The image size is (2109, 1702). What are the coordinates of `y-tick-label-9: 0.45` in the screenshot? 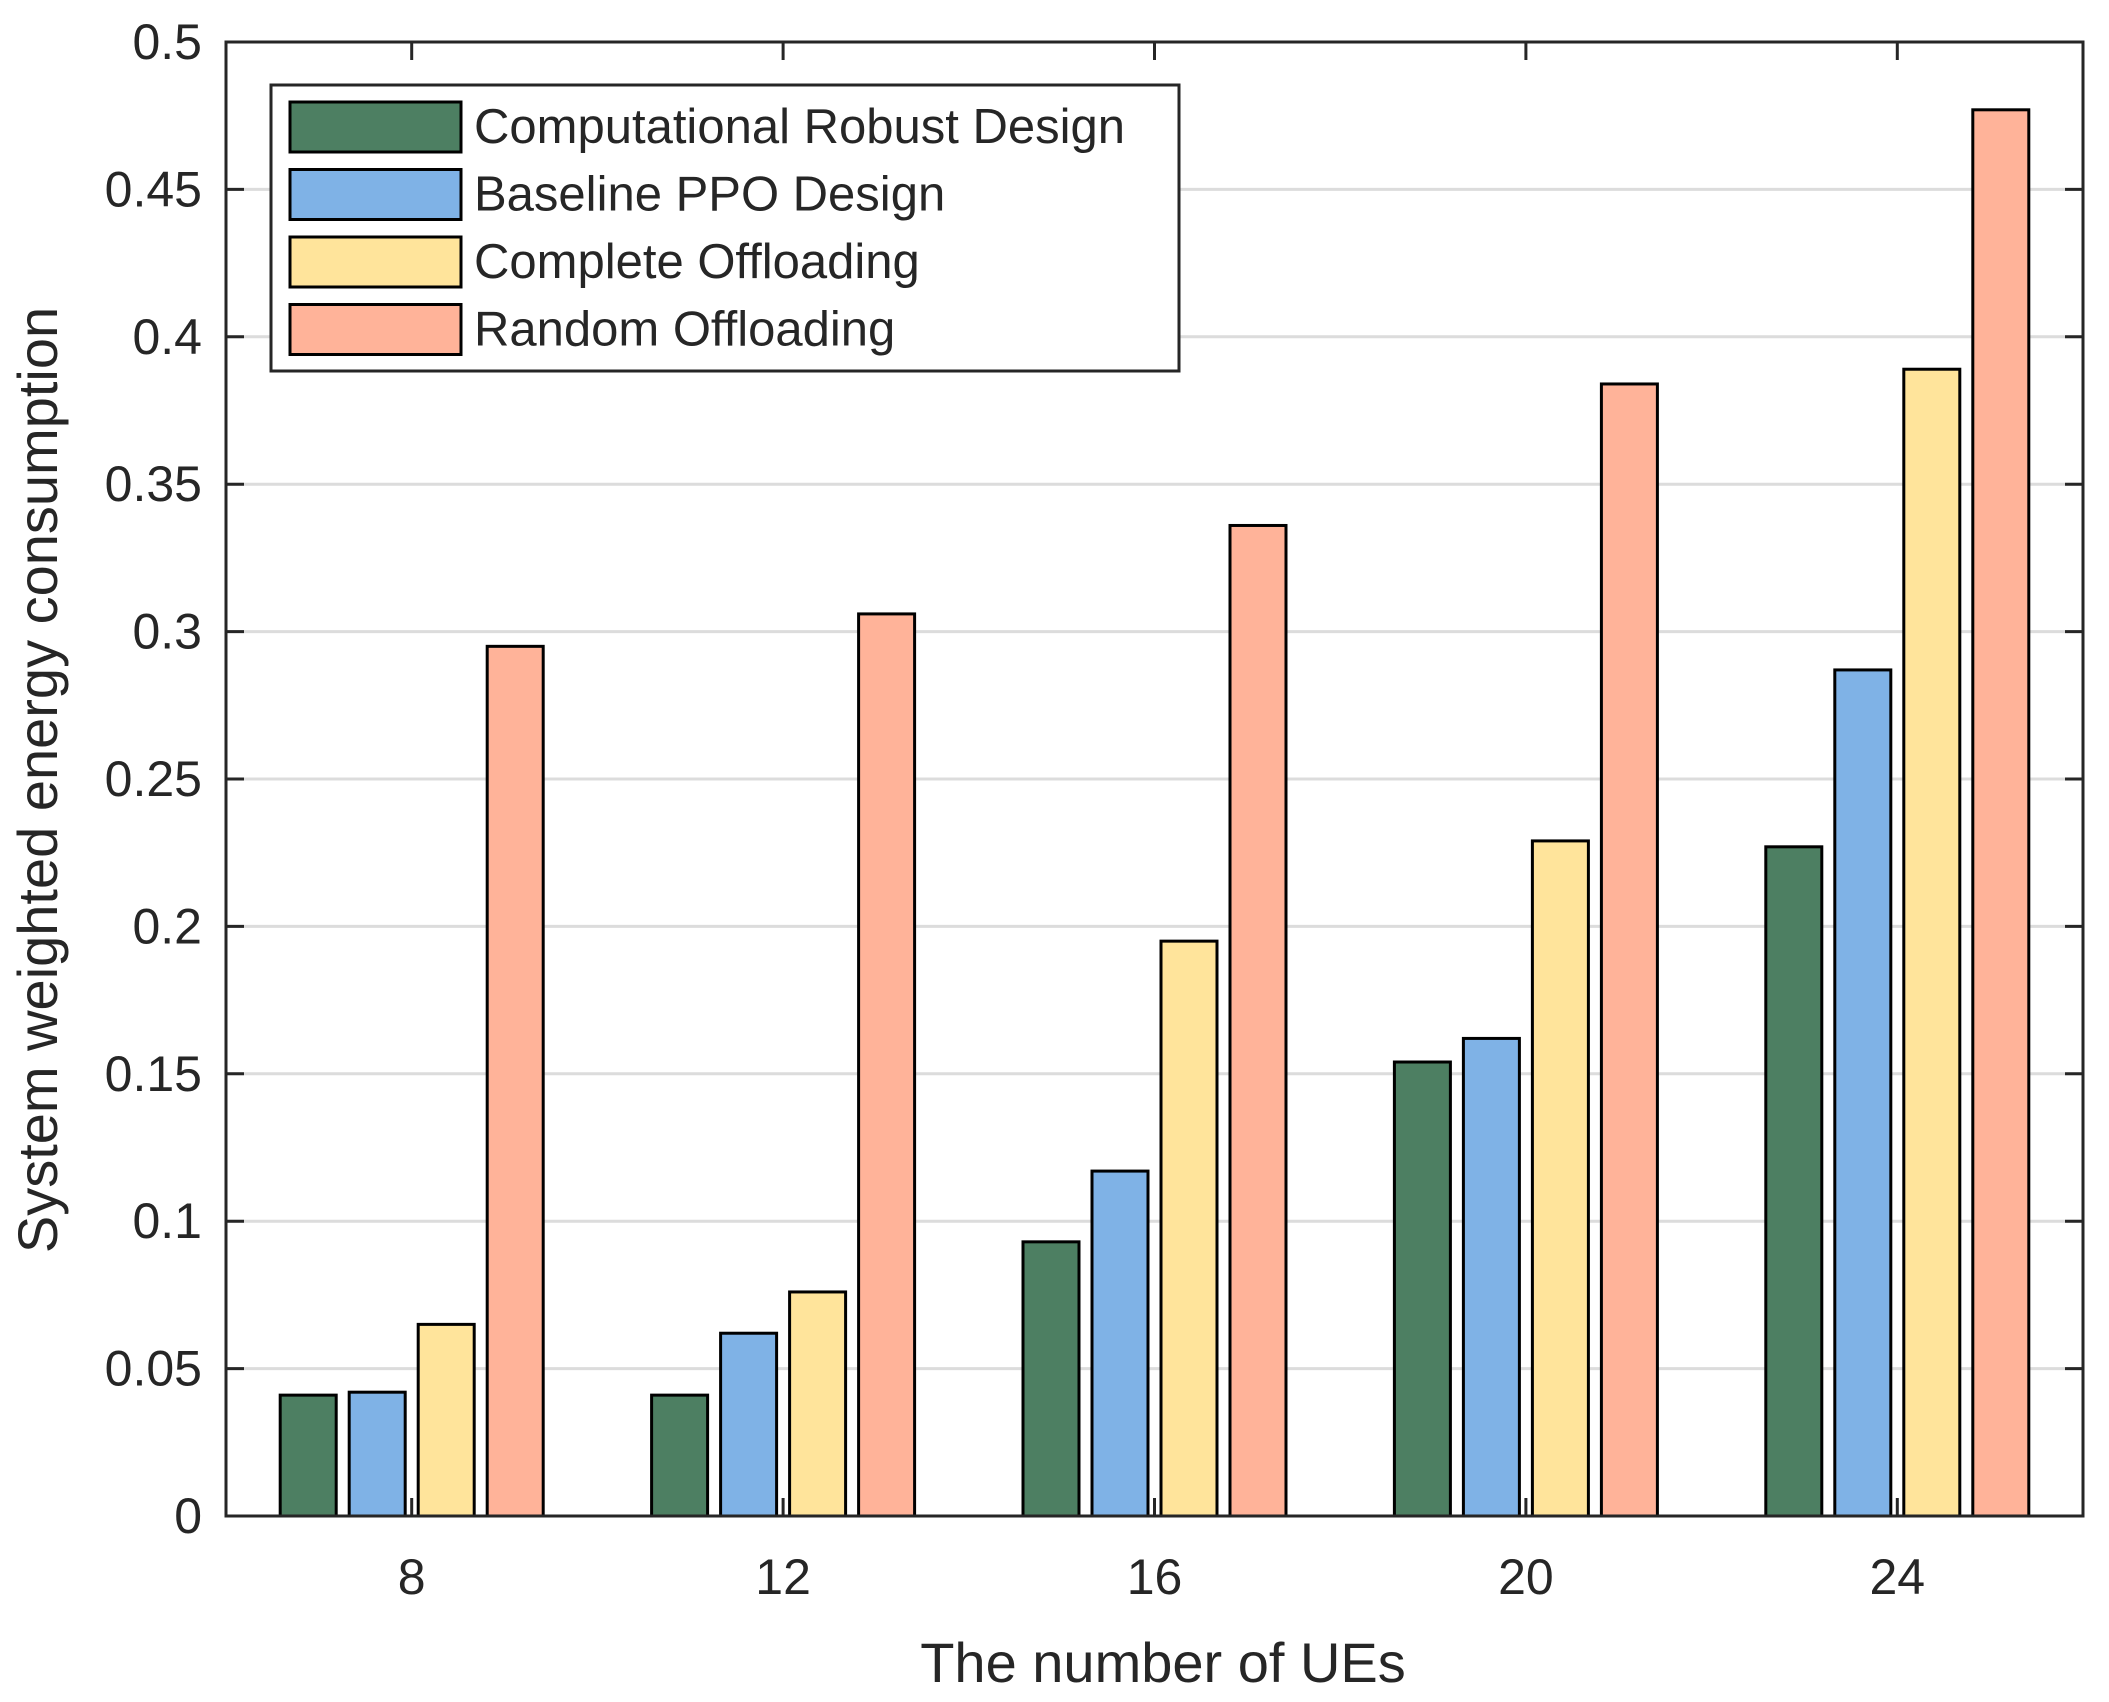 It's located at (153, 189).